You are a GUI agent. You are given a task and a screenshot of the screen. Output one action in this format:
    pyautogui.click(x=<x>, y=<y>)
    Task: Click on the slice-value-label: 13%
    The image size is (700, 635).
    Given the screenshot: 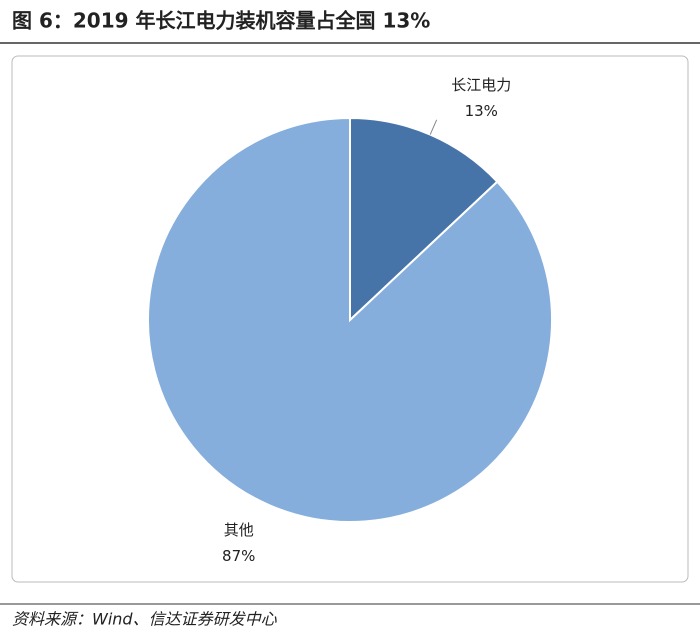 What is the action you would take?
    pyautogui.click(x=481, y=111)
    